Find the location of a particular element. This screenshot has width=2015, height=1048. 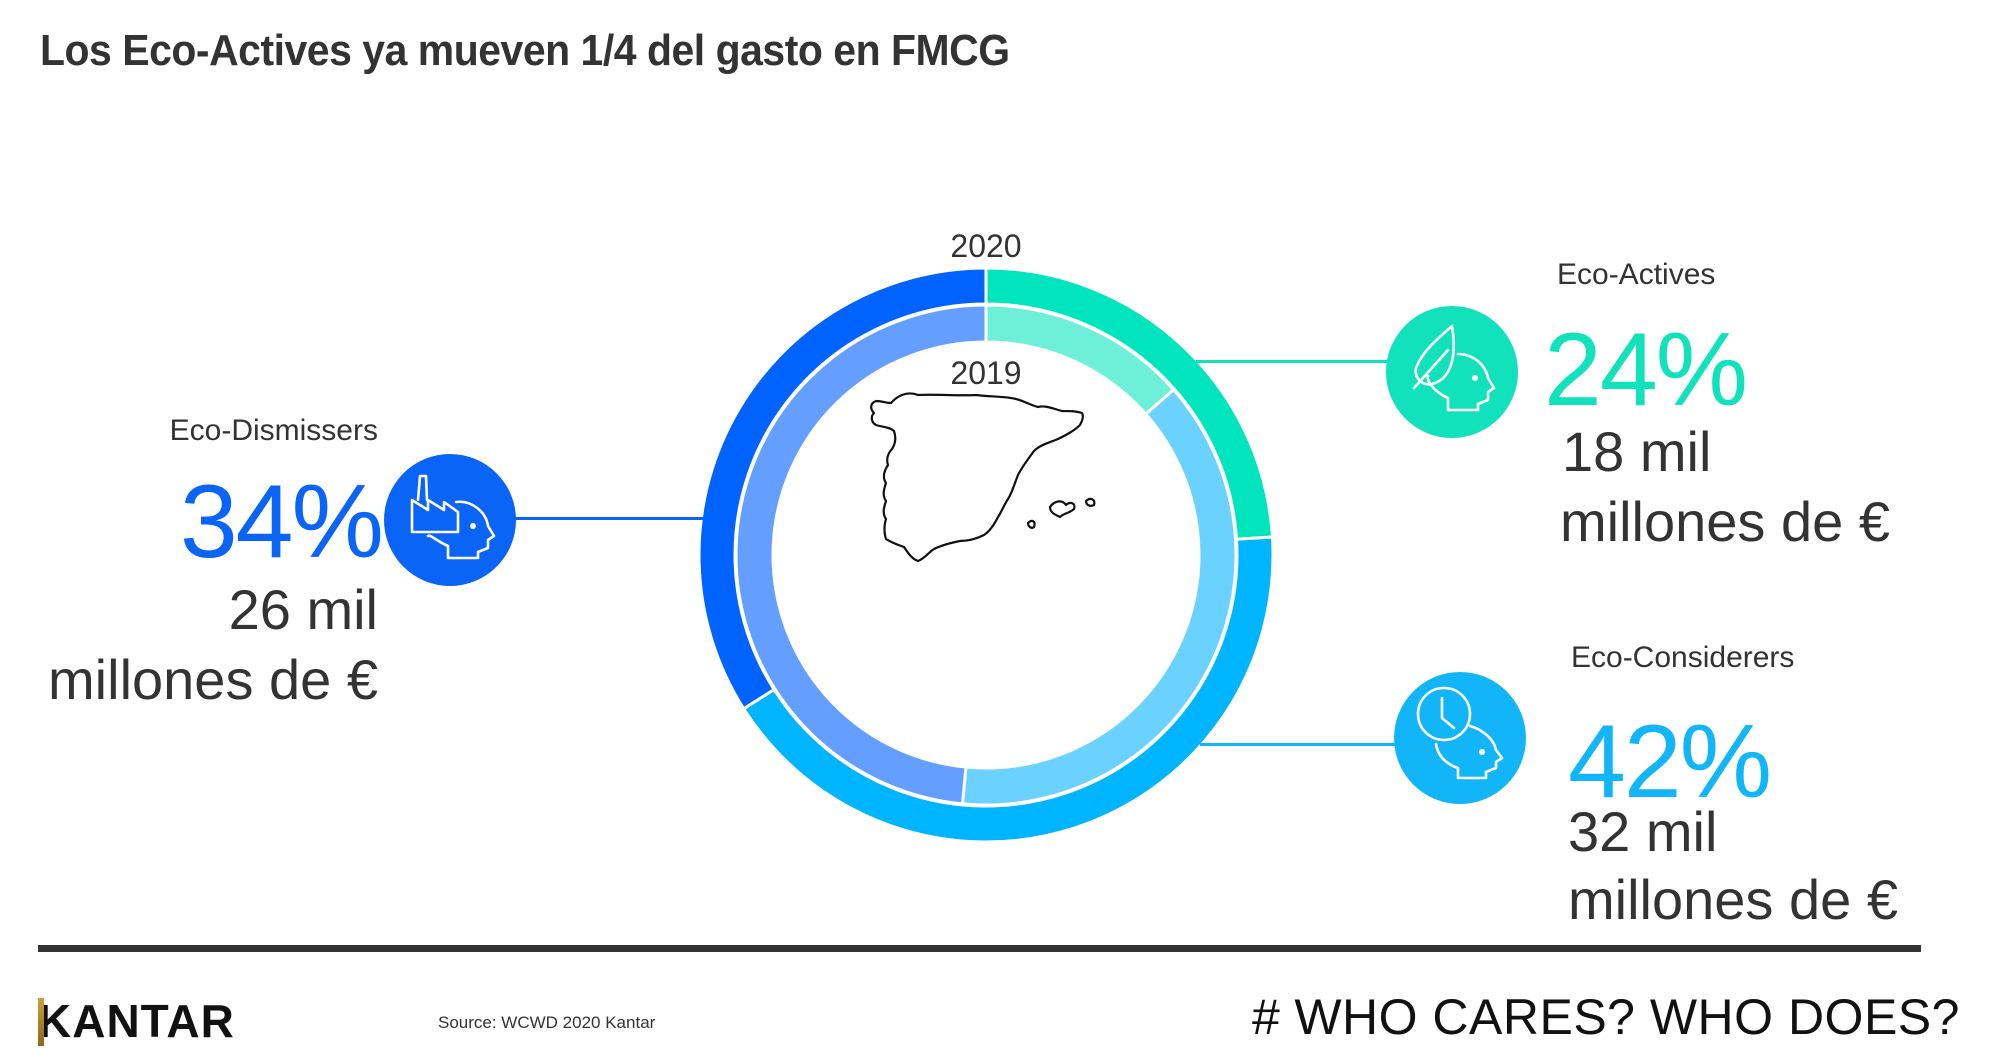

eco-considerers-label: Eco-Considerers is located at coordinates (1683, 657).